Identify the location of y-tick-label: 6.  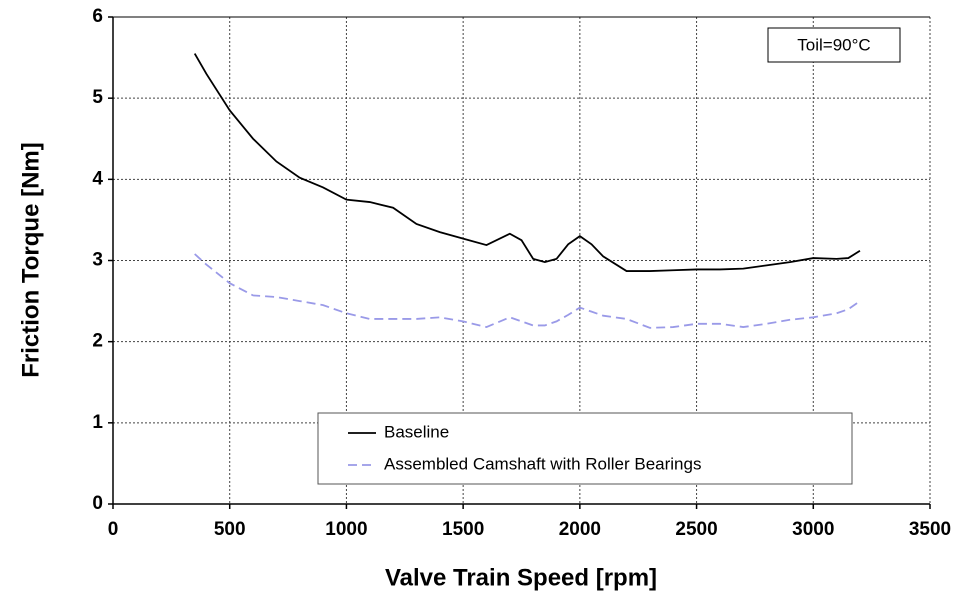
(97, 16).